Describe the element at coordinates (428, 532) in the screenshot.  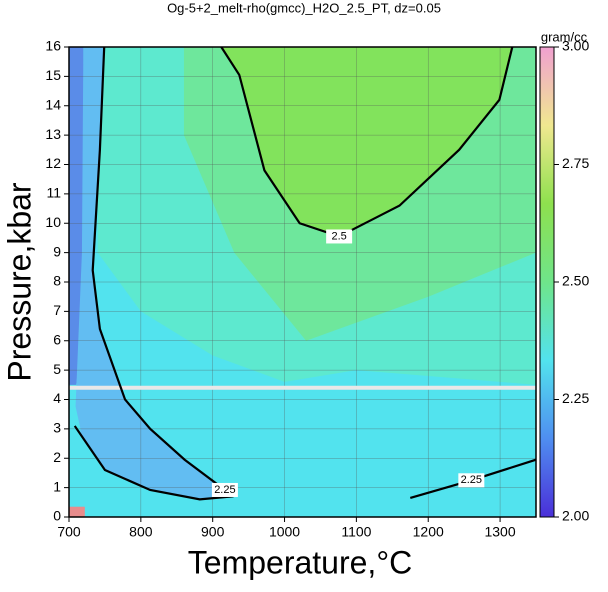
I see `x-tick-label: 1200` at that location.